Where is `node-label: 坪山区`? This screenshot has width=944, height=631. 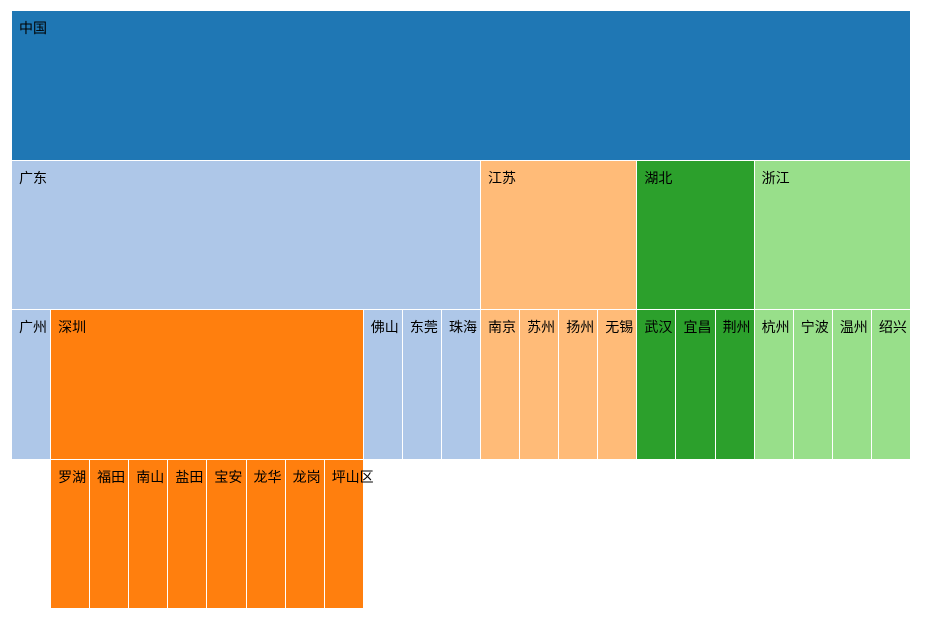
node-label: 坪山区 is located at coordinates (352, 477).